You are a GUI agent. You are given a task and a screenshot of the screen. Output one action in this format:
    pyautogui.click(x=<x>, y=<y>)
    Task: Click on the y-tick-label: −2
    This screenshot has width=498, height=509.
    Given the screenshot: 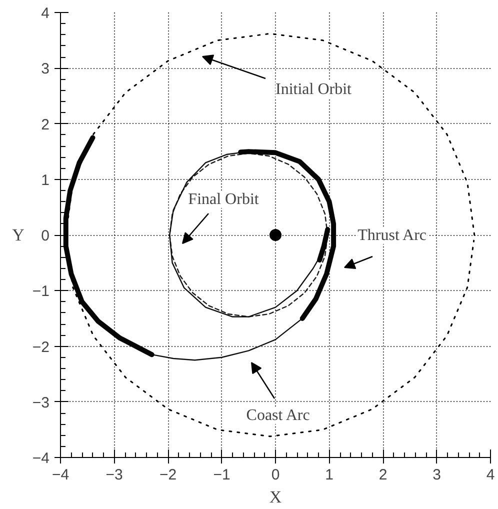 What is the action you would take?
    pyautogui.click(x=41, y=347)
    